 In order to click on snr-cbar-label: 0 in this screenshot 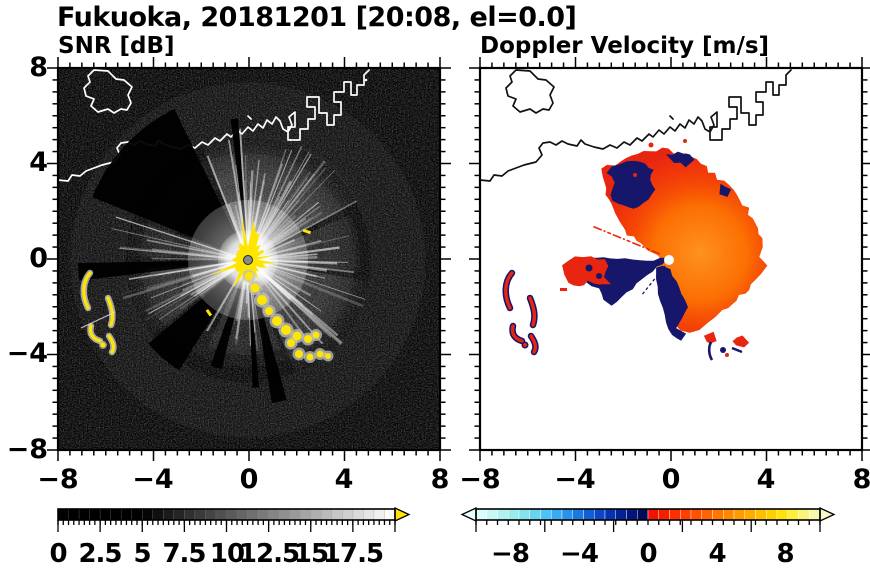, I will do `click(58, 554)`.